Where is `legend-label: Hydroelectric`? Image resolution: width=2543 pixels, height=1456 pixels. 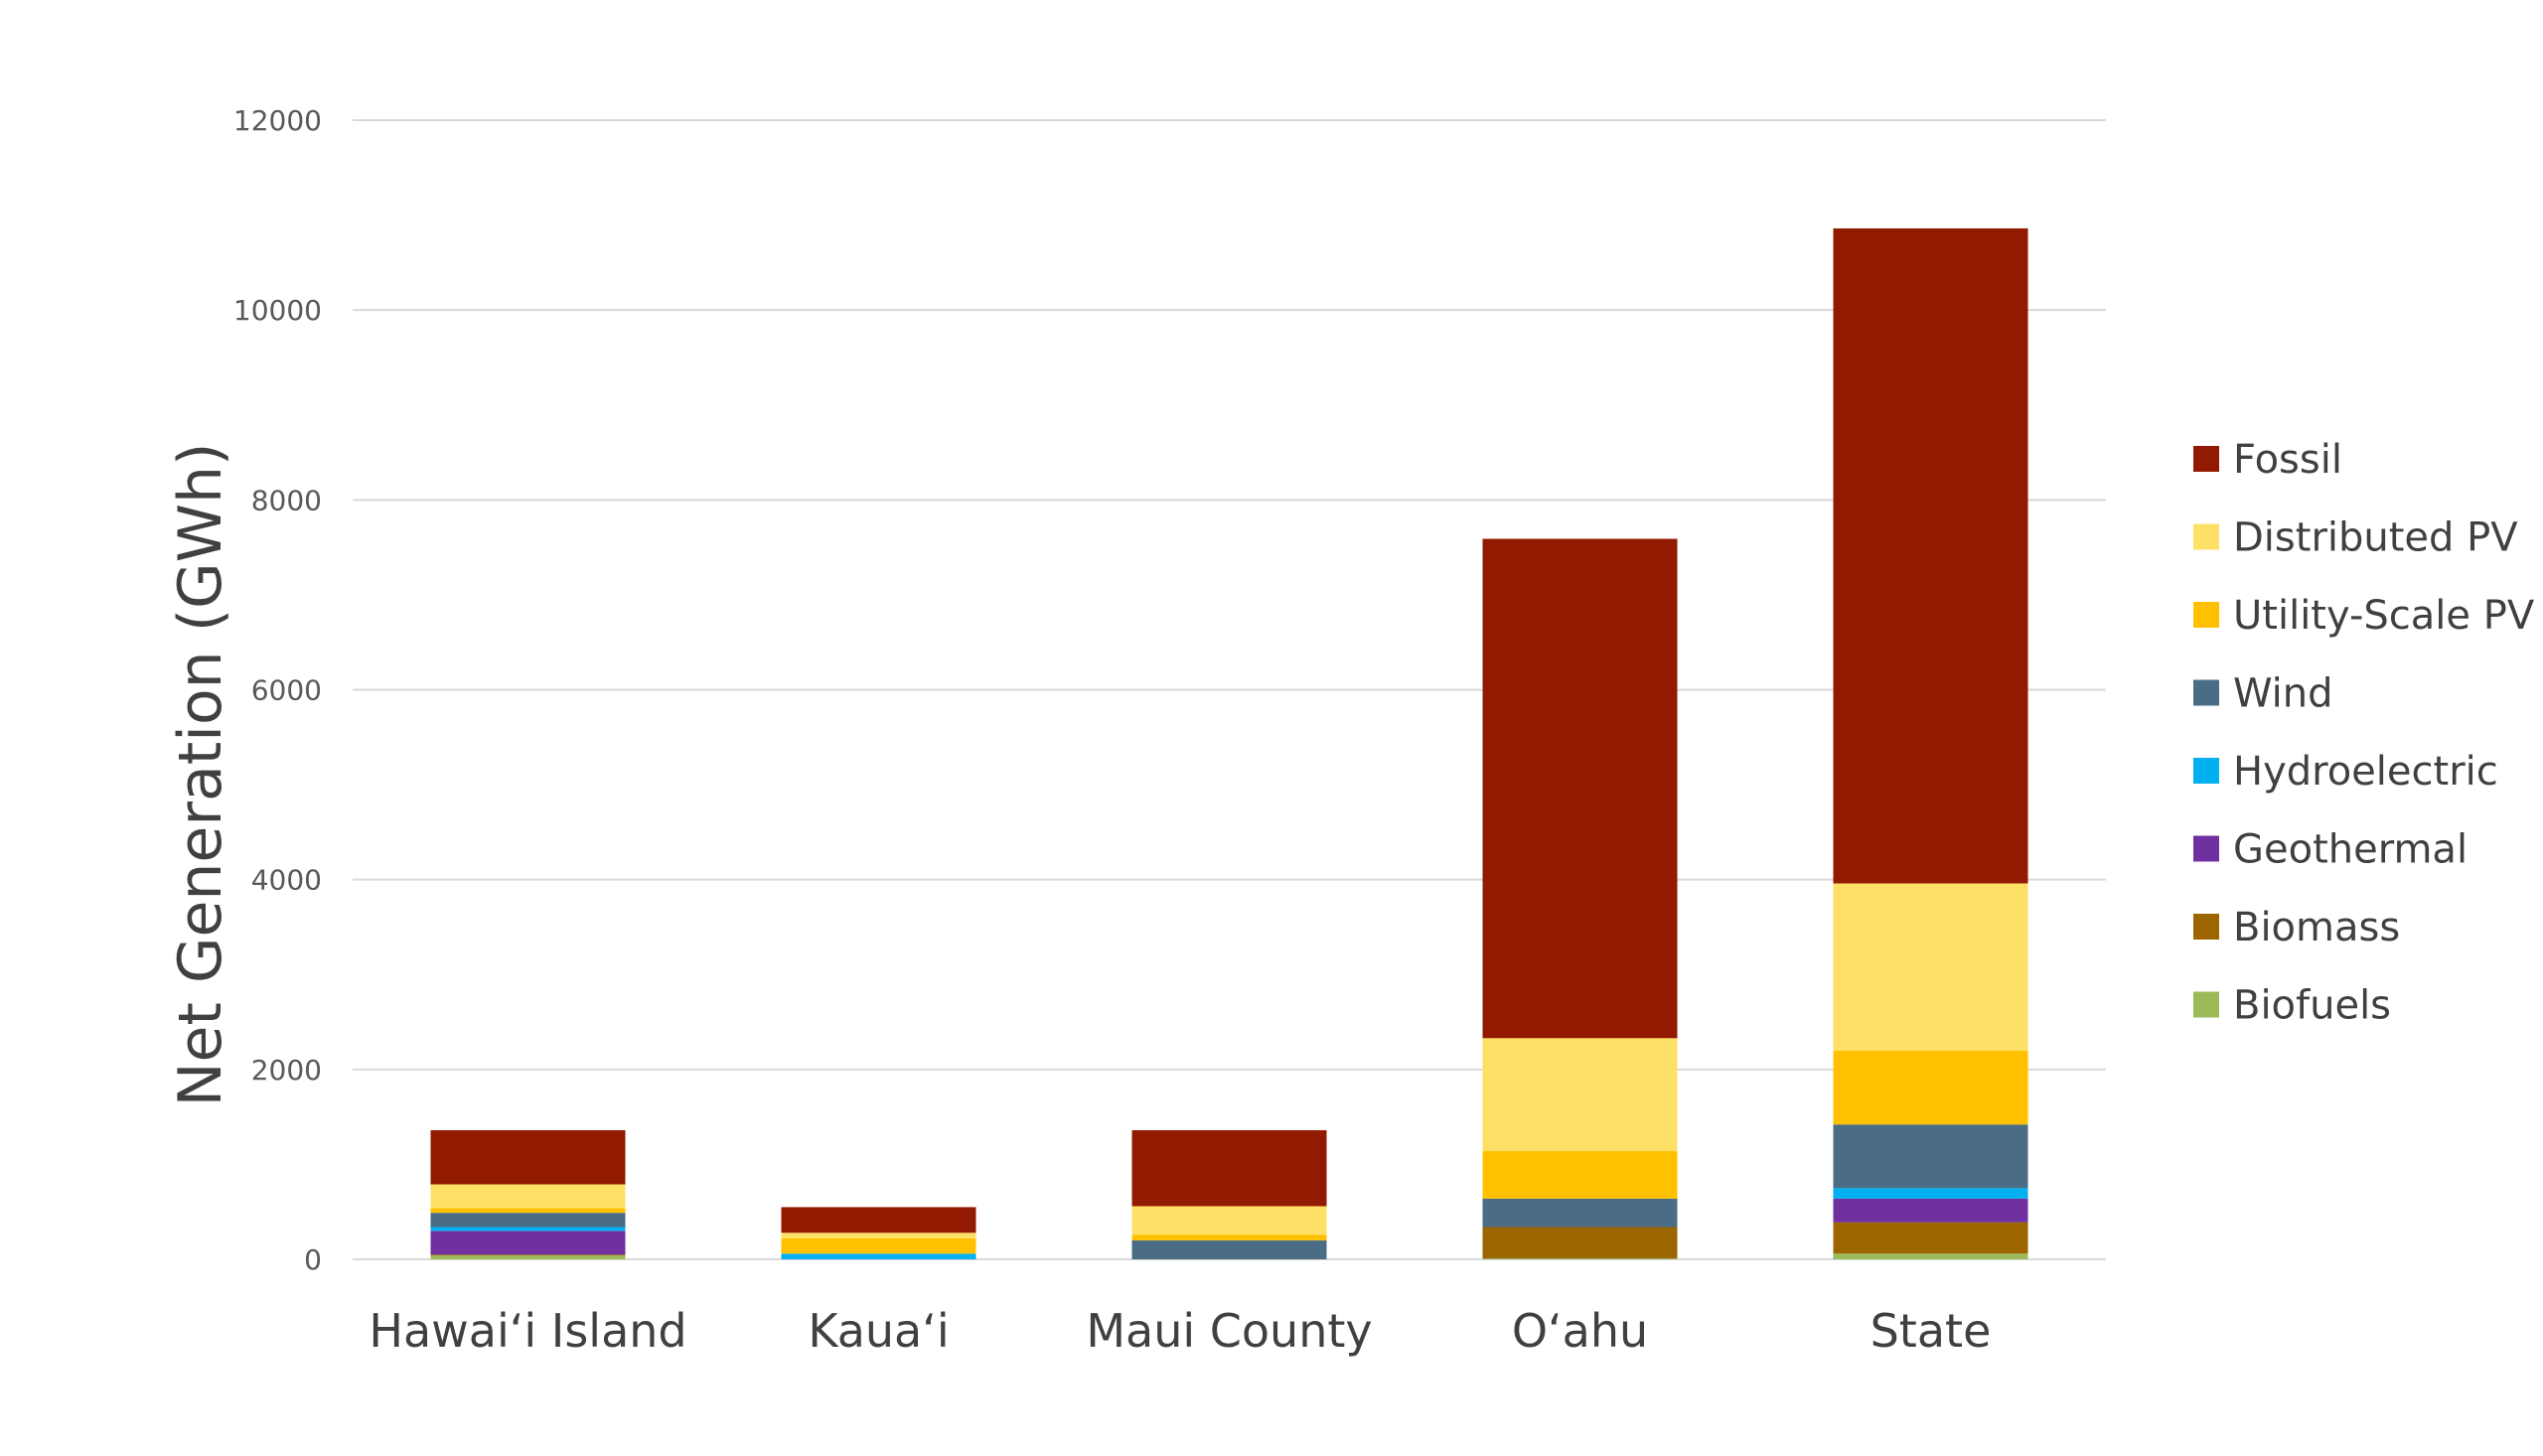 legend-label: Hydroelectric is located at coordinates (2365, 772).